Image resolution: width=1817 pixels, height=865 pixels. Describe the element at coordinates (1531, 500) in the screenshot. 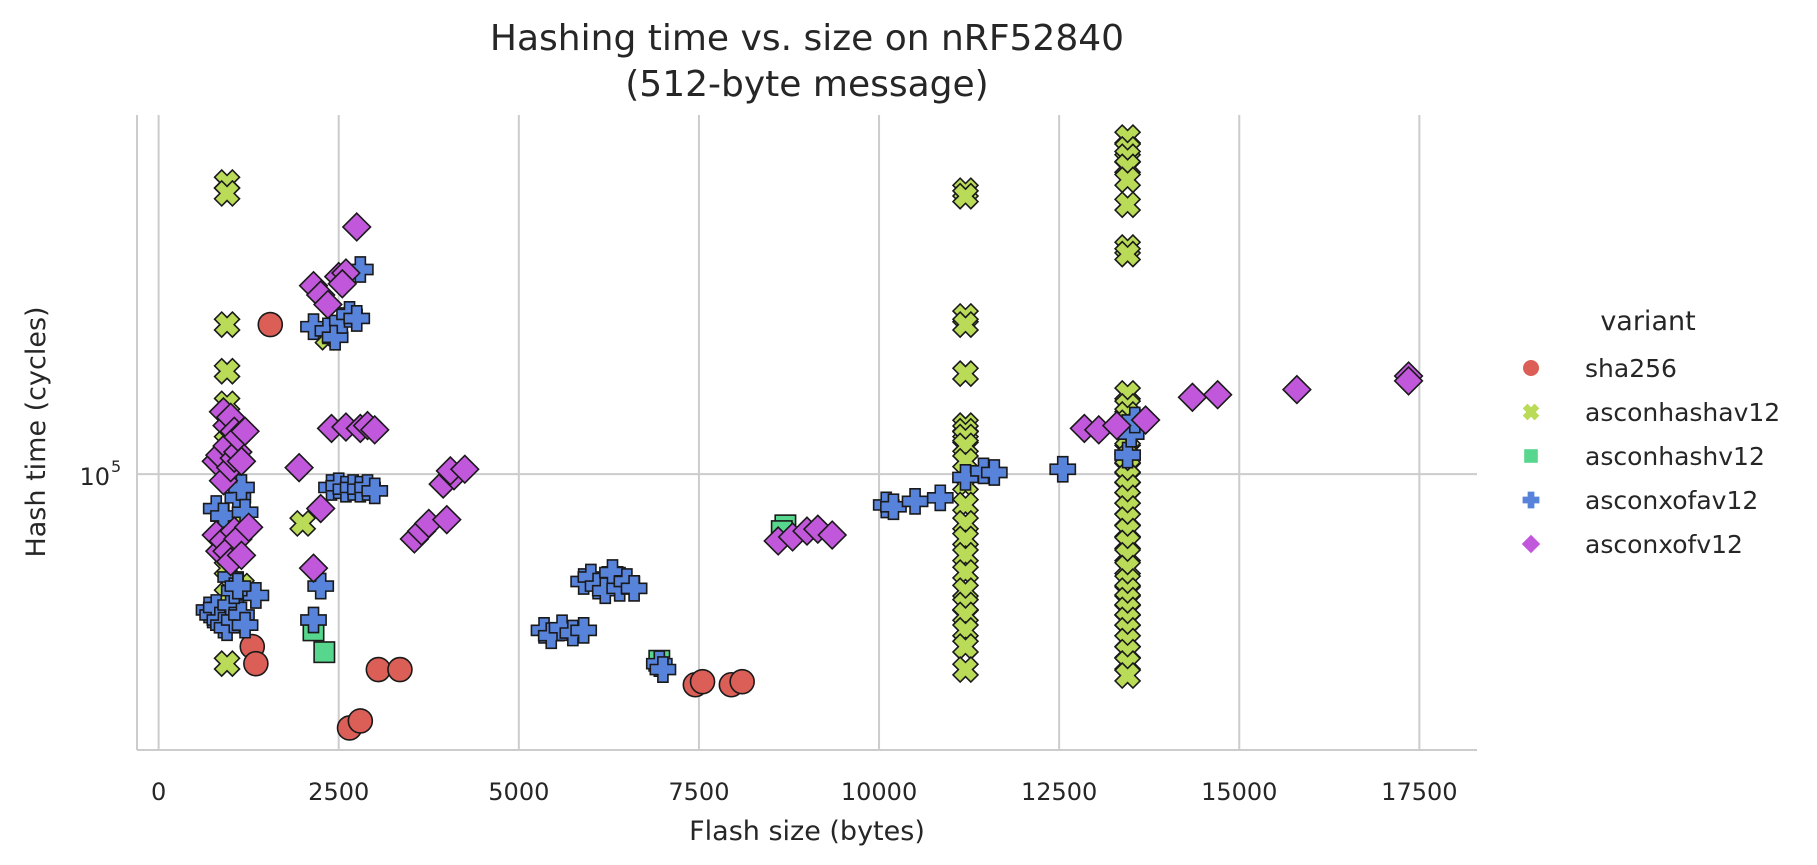

I see `legend-marker-asconxofav12` at that location.